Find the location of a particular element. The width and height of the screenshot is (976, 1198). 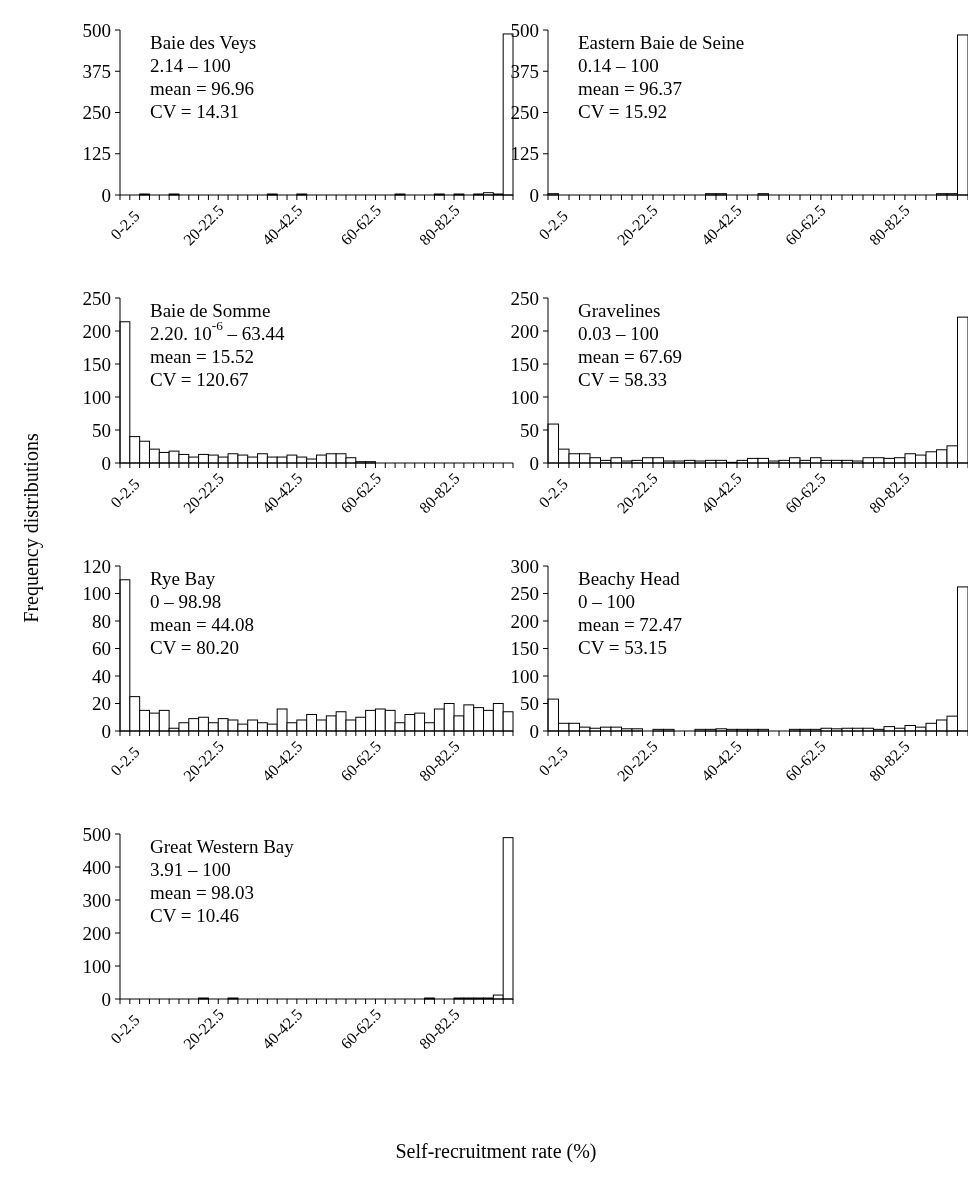

annotation: mean = 44.08 is located at coordinates (202, 624).